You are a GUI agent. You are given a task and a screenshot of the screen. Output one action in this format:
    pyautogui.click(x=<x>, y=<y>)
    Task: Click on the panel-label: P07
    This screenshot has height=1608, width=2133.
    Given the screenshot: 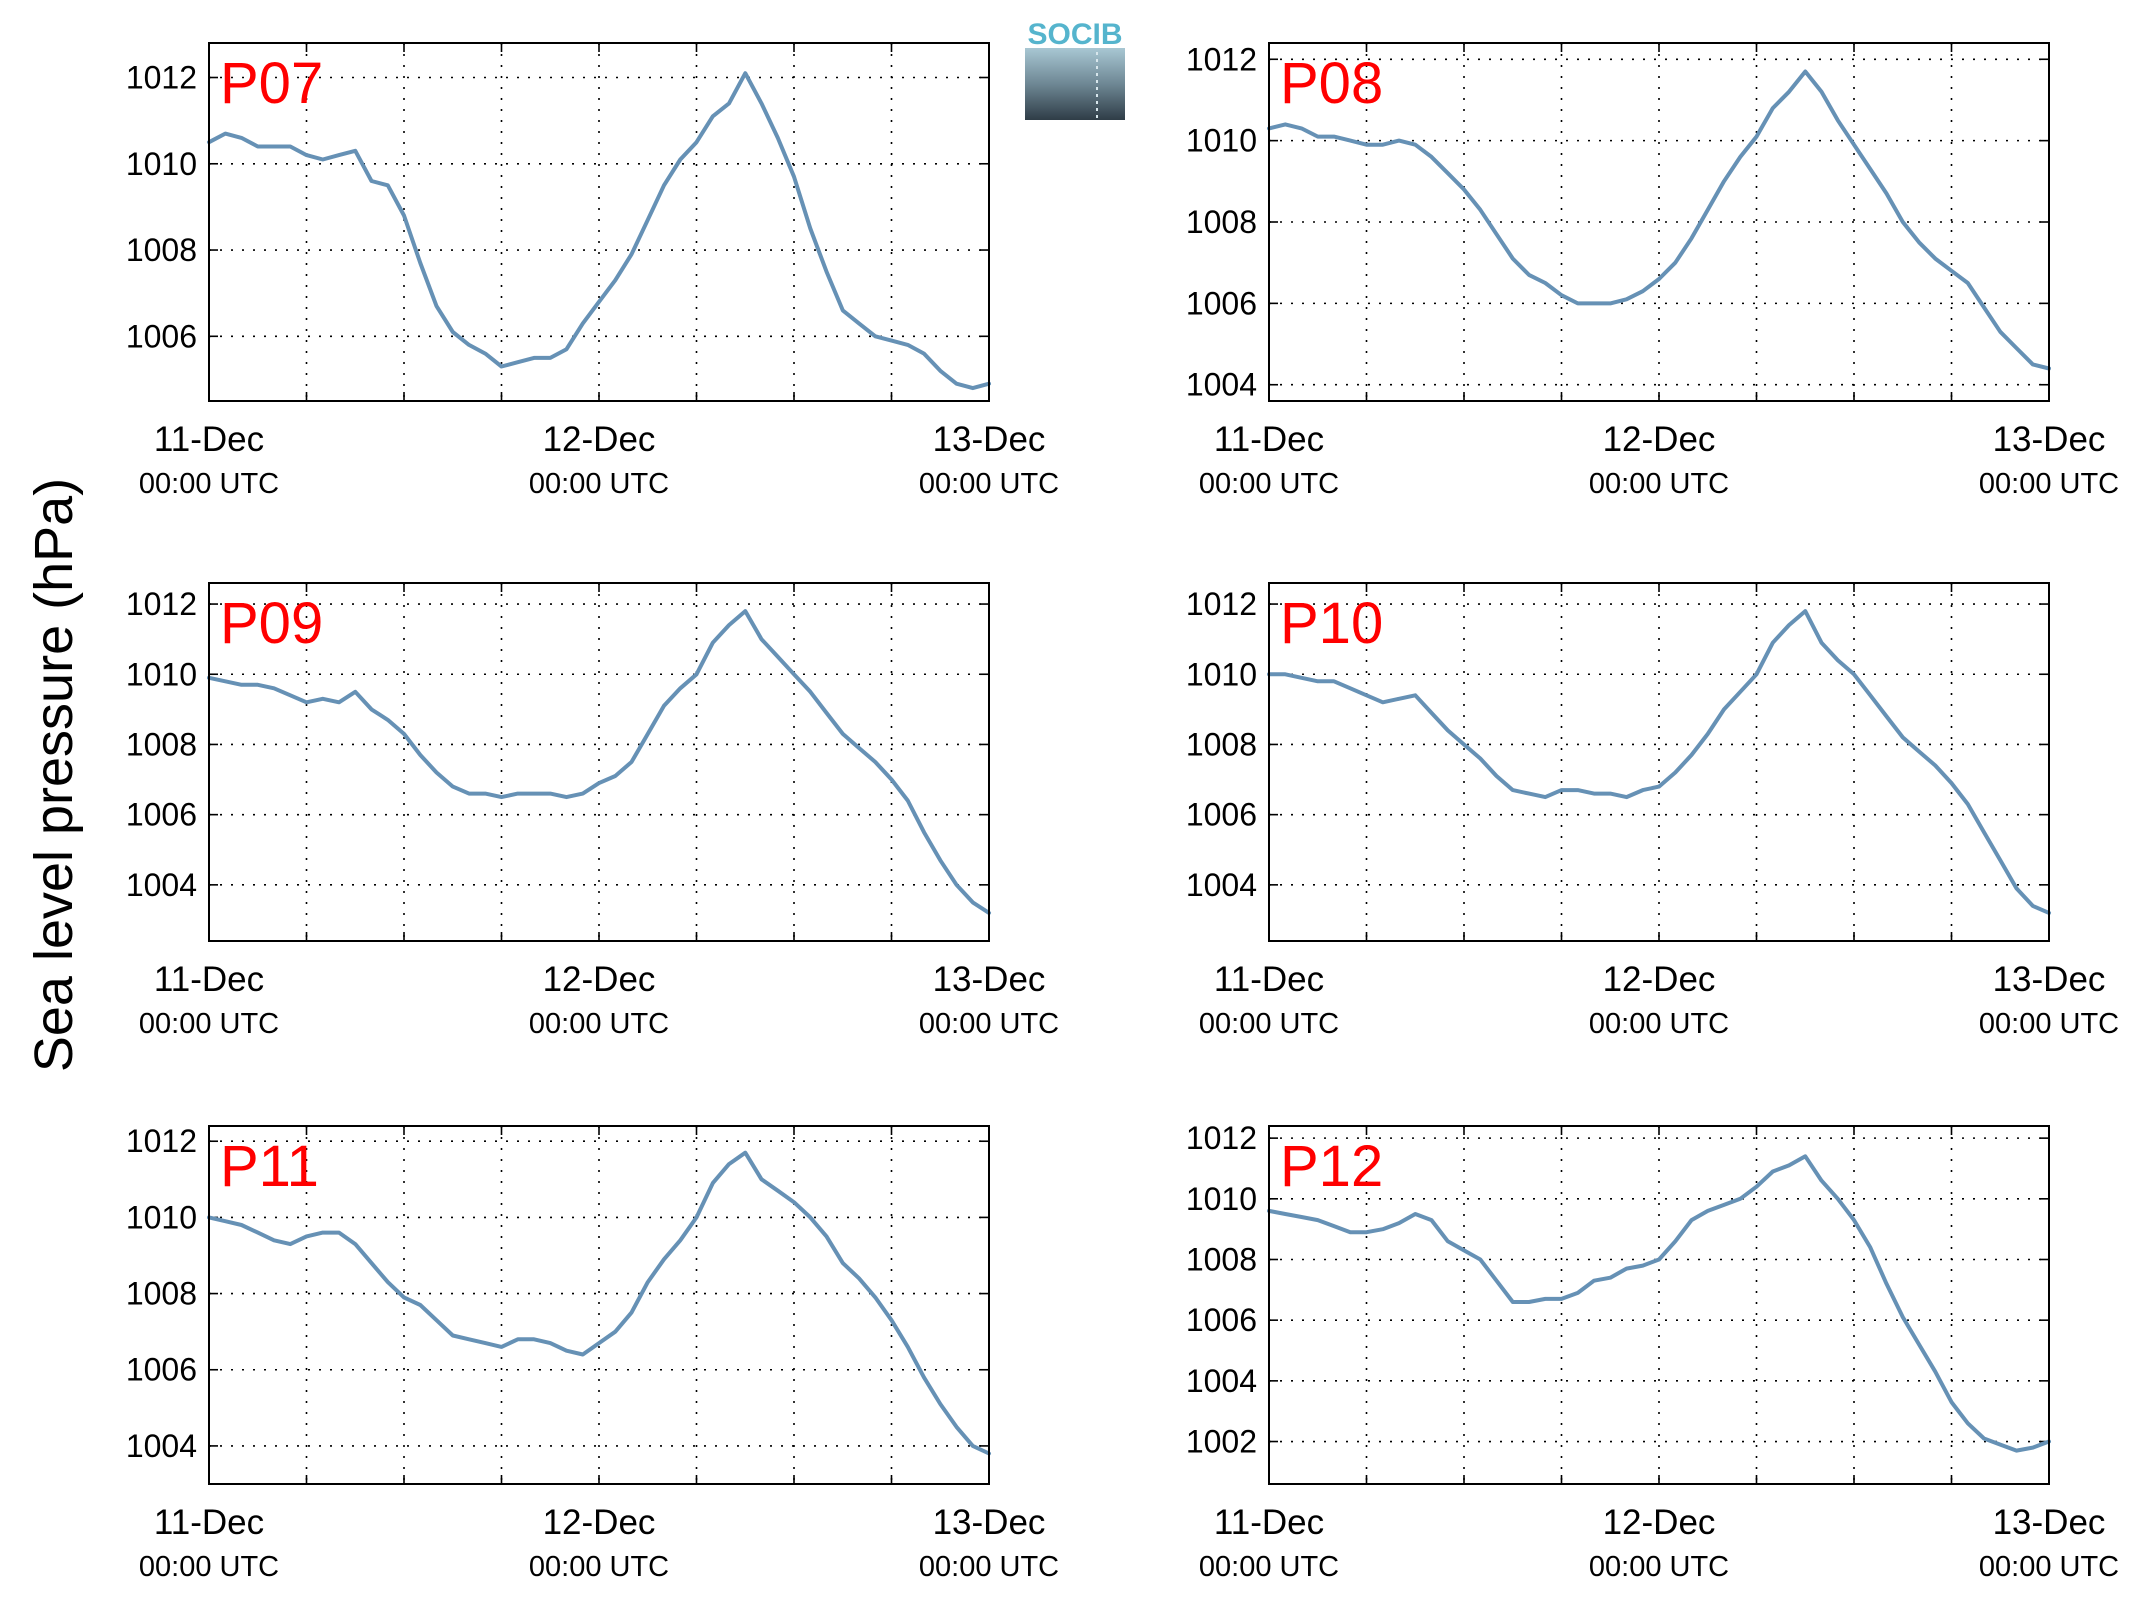 What is the action you would take?
    pyautogui.click(x=271, y=83)
    